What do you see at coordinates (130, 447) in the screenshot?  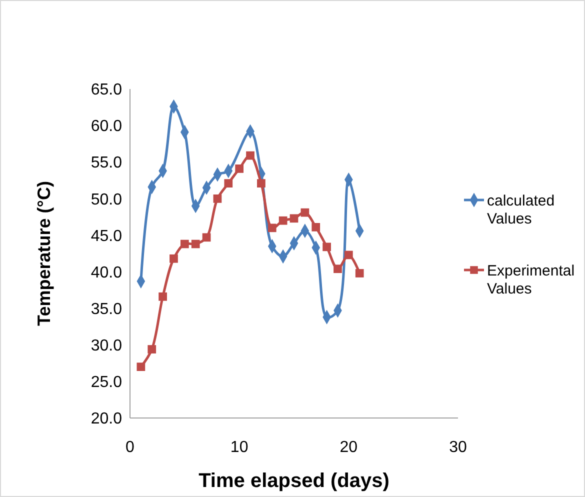 I see `x-tick-label: 0` at bounding box center [130, 447].